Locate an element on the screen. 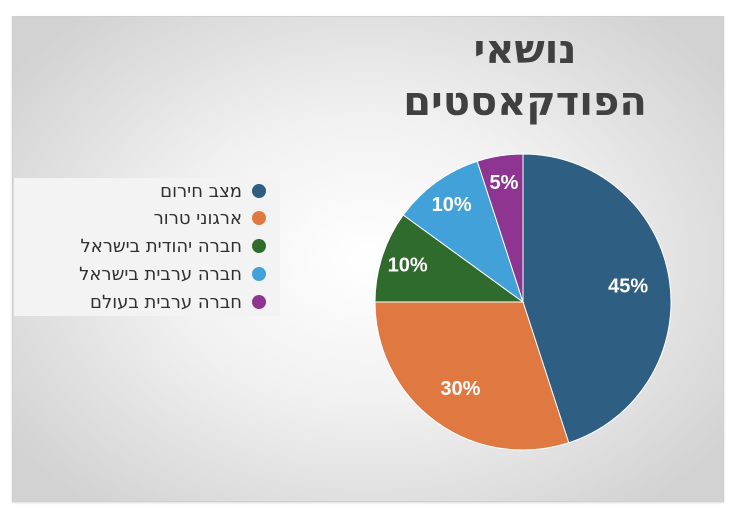 Image resolution: width=752 pixels, height=518 pixels. legend-label: חברה ערבית בעולם is located at coordinates (166, 302).